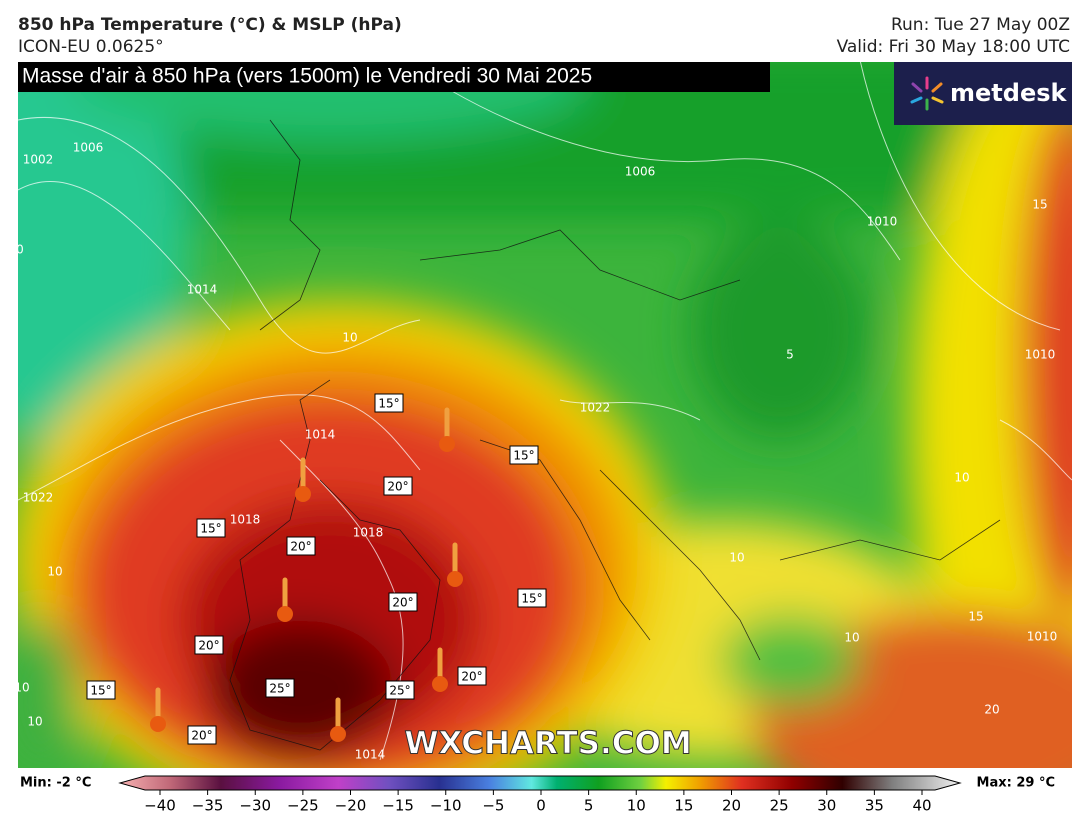  I want to click on max-label: Max: 29 °C, so click(1016, 783).